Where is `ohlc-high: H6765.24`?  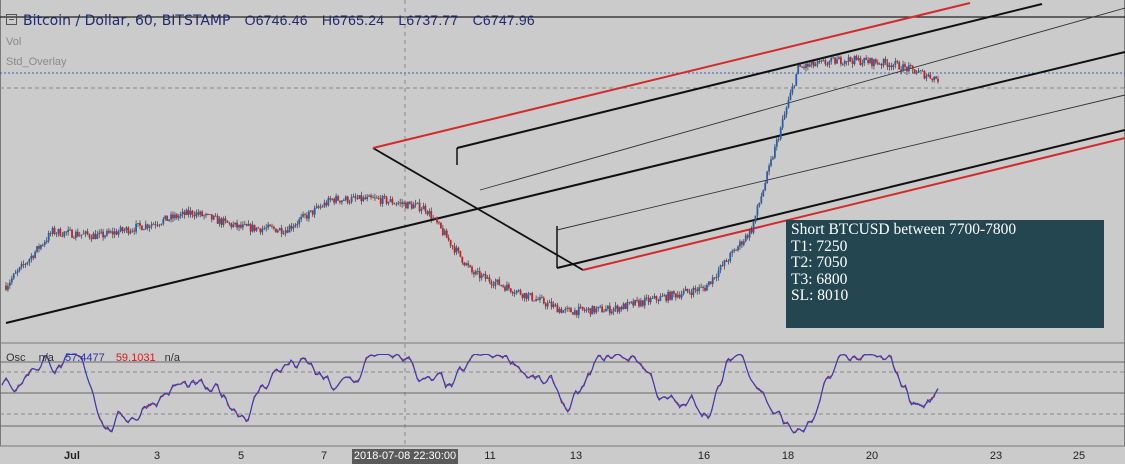
ohlc-high: H6765.24 is located at coordinates (353, 20).